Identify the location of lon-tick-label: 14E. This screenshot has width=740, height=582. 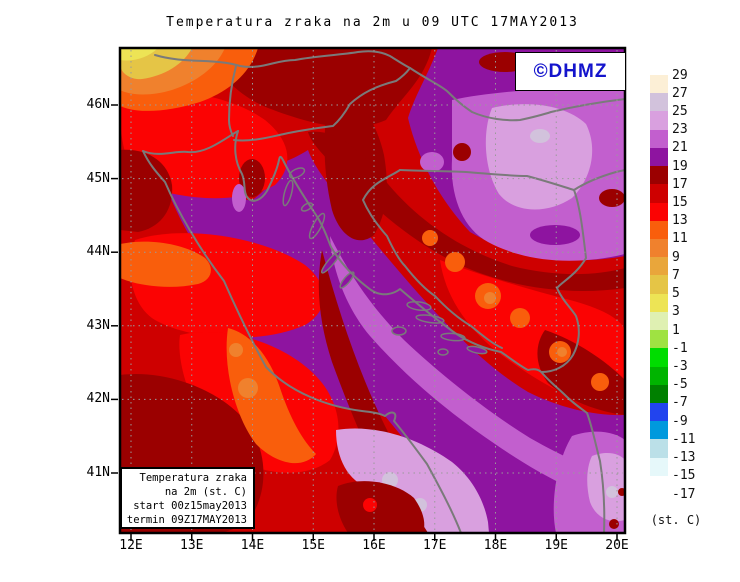
(252, 545).